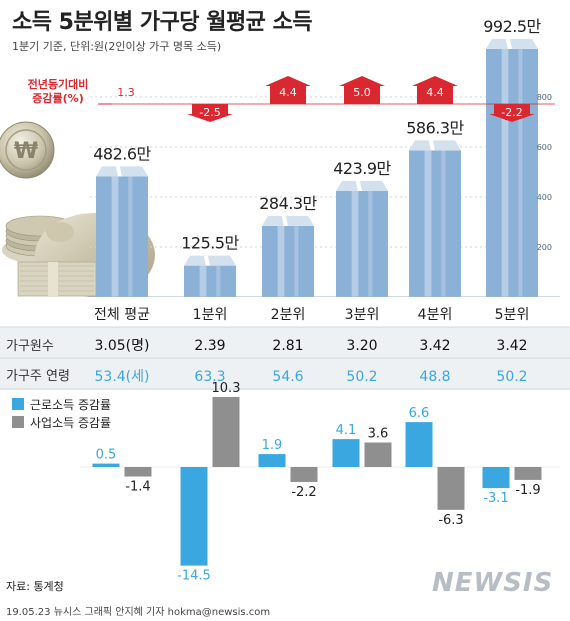 The width and height of the screenshot is (570, 621). Describe the element at coordinates (303, 492) in the screenshot. I see `business-growth-label: -2.2` at that location.